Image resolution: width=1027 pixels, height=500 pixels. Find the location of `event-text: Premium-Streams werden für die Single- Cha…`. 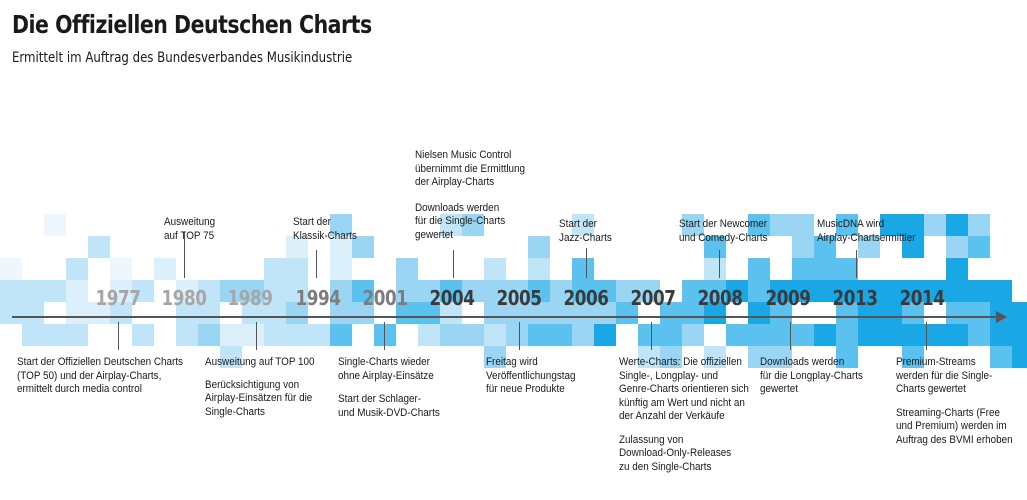

event-text: Premium-Streams werden für die Single- Cha… is located at coordinates (944, 375).